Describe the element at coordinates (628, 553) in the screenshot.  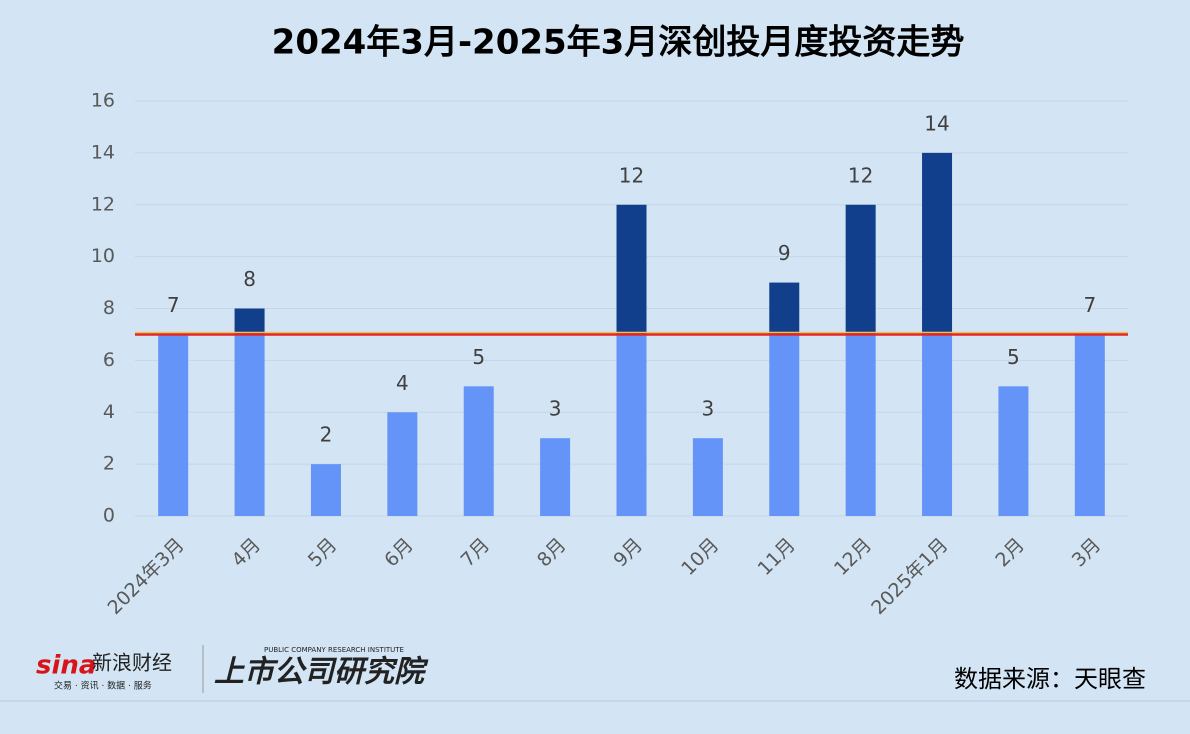
I see `x-tick-label: 9月` at that location.